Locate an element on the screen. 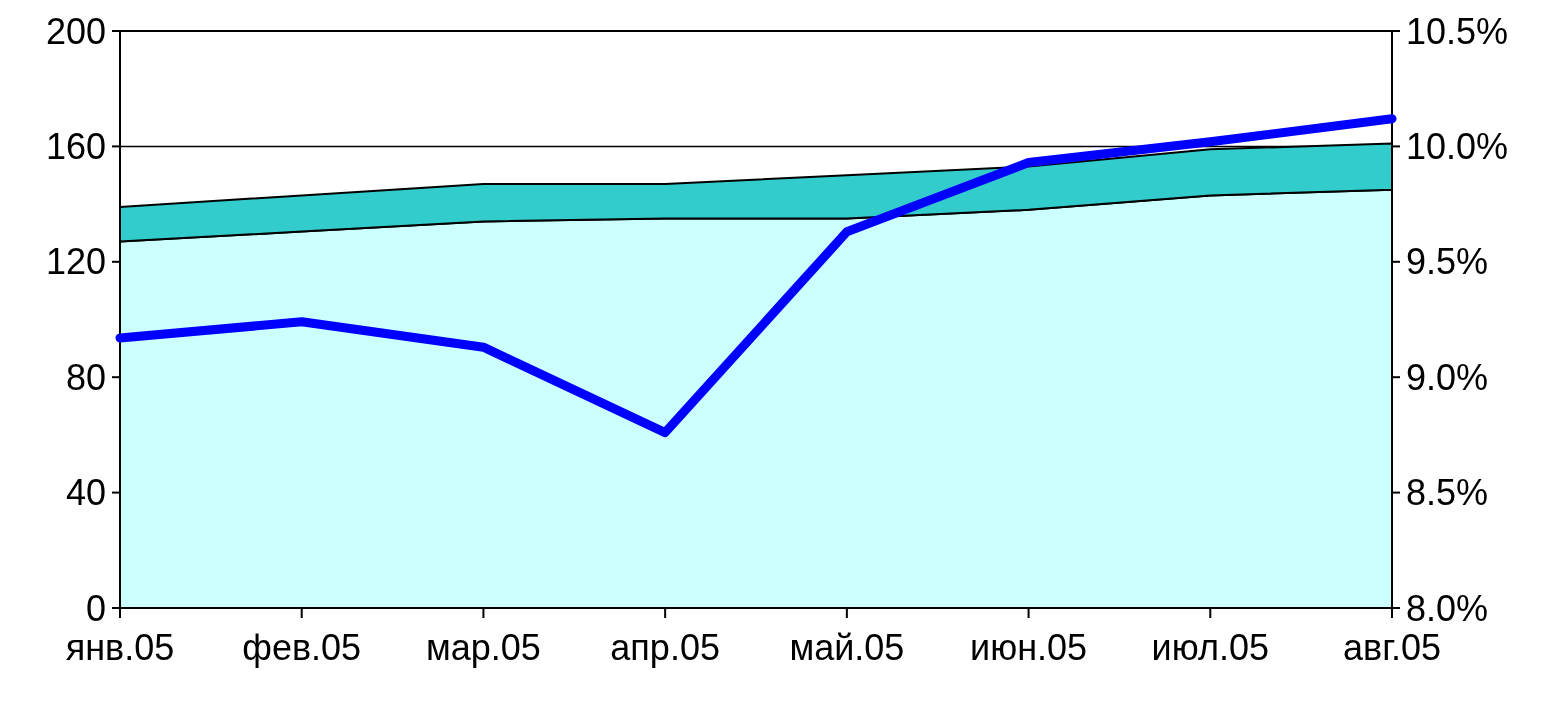  x-tick-label: июн.05 is located at coordinates (1029, 647).